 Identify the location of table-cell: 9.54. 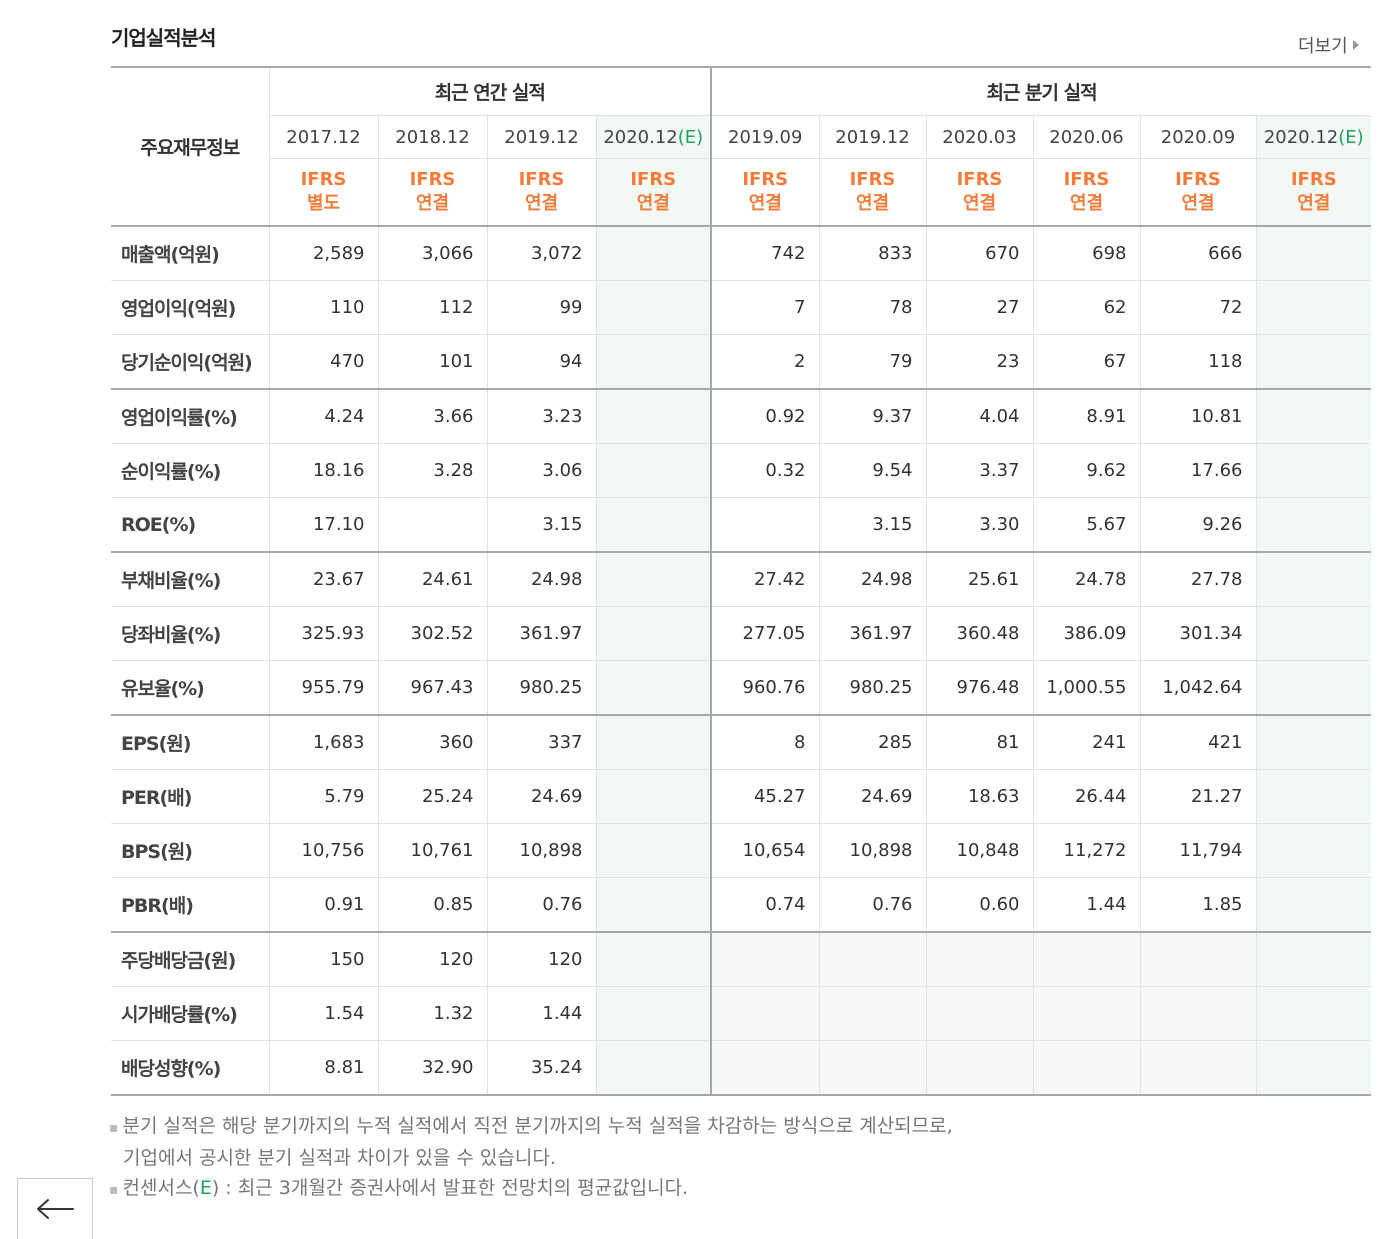
(872, 470).